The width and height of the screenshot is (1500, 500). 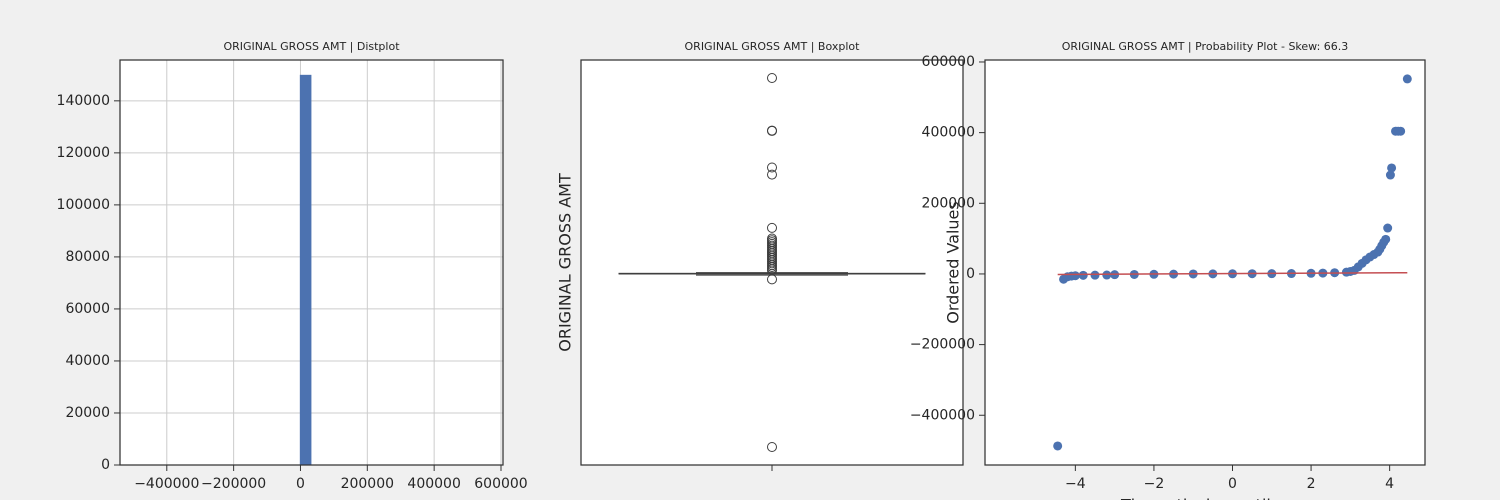 I want to click on y-tick-label: 60000, so click(x=87, y=309).